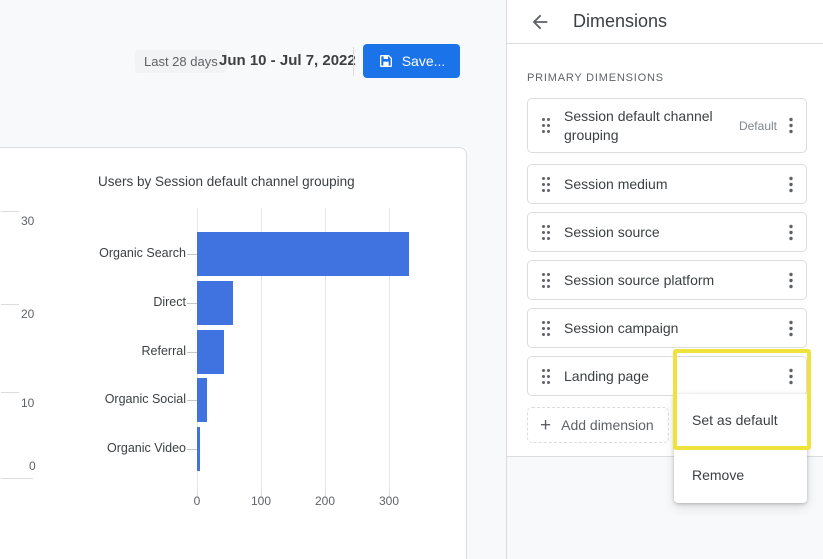 The image size is (823, 559). I want to click on bar-direct, so click(215, 303).